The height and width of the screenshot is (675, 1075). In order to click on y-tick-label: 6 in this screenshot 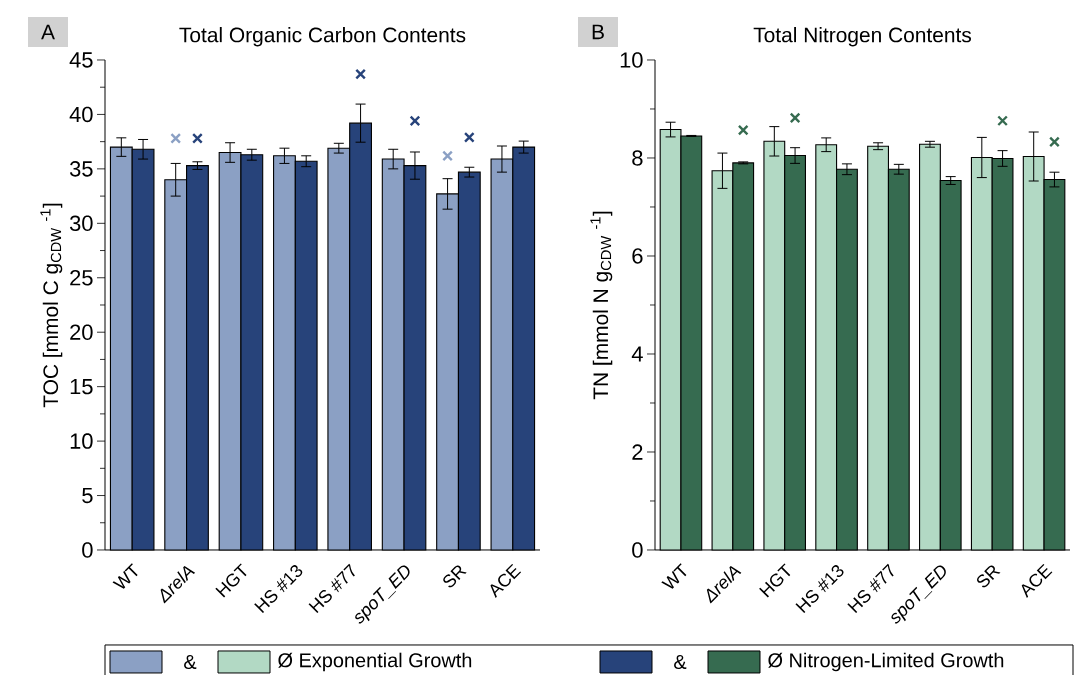, I will do `click(637, 256)`.